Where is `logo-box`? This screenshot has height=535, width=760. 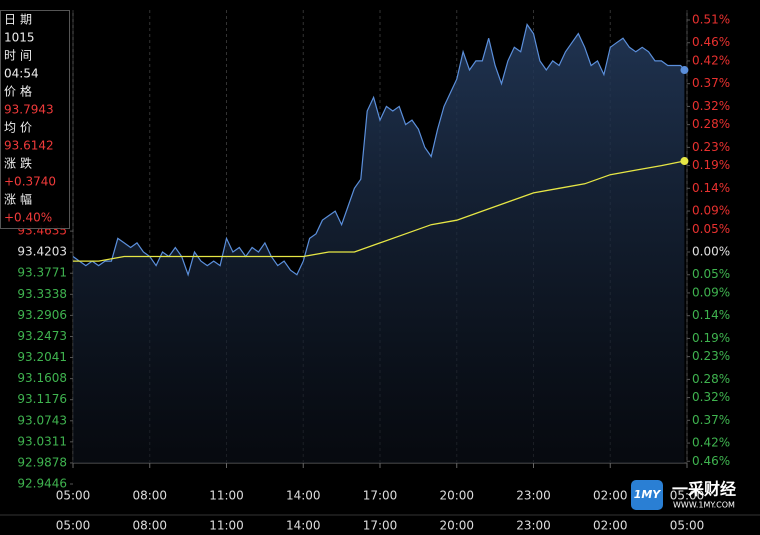 logo-box is located at coordinates (647, 495).